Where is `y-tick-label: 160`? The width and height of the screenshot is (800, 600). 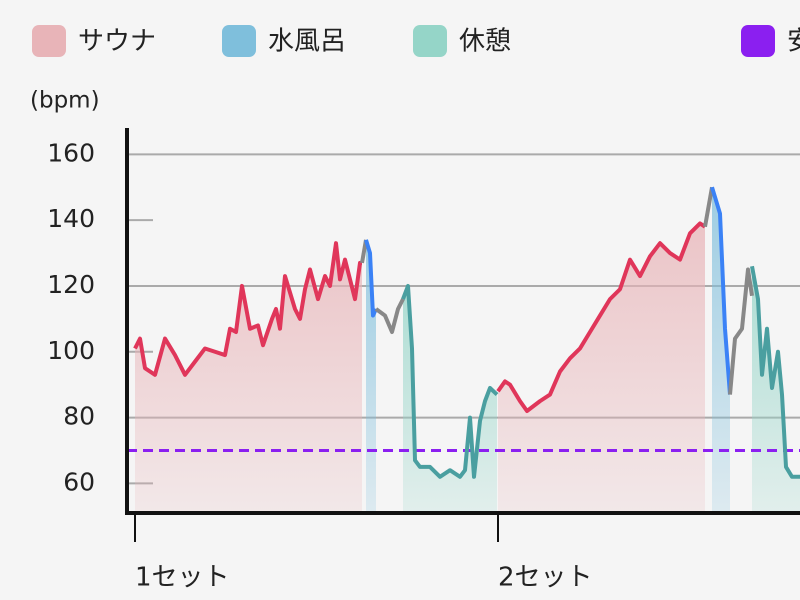 y-tick-label: 160 is located at coordinates (71, 152).